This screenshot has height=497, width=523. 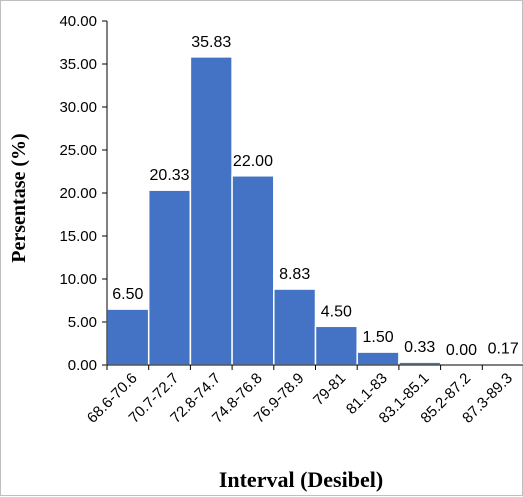 I want to click on y-tick-label: 0.00, so click(x=82, y=365).